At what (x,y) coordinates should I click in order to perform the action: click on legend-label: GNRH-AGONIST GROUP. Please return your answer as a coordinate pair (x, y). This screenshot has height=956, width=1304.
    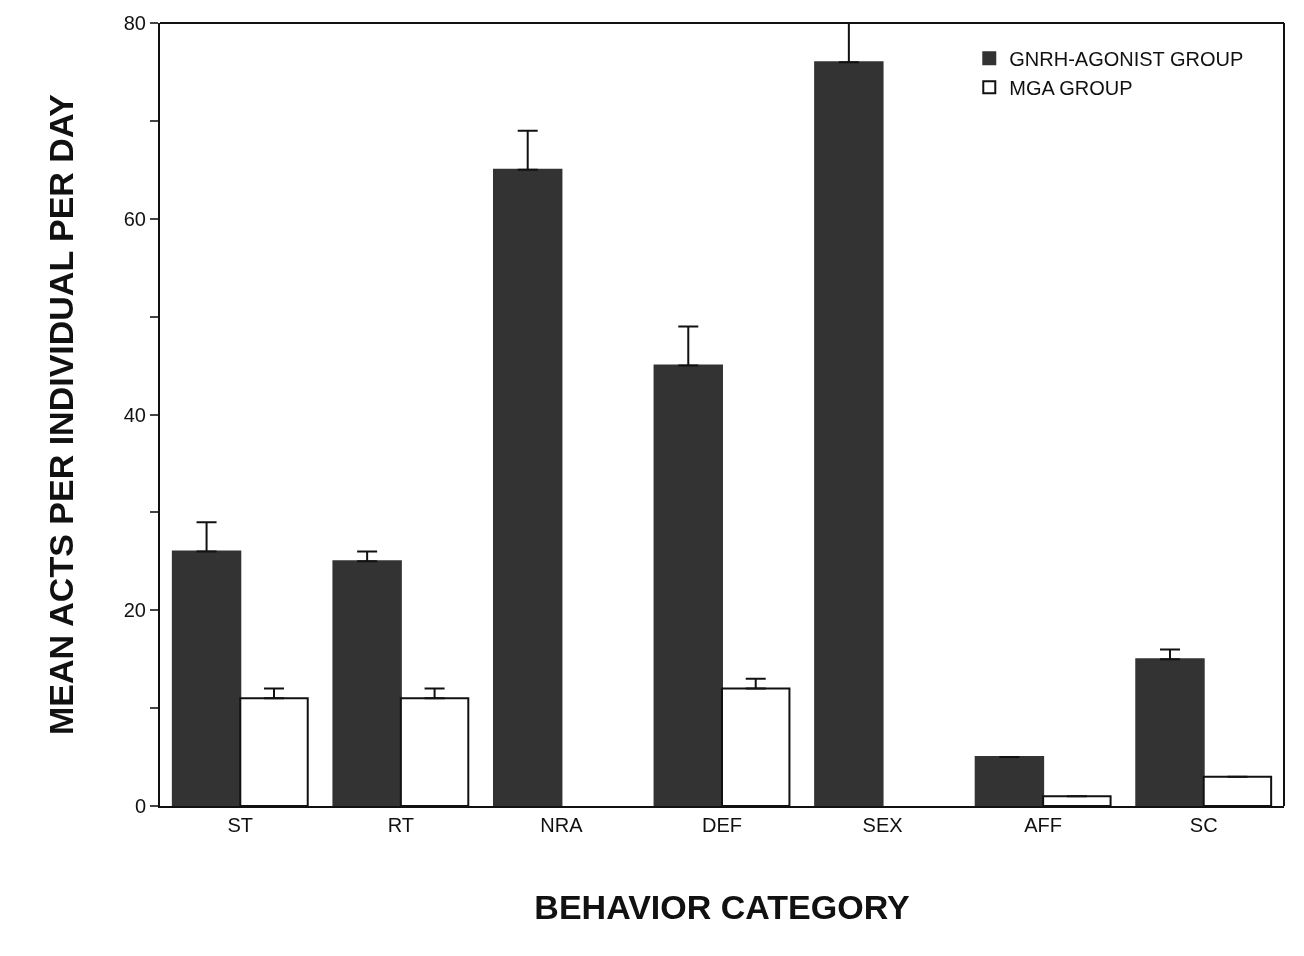
    Looking at the image, I should click on (1126, 58).